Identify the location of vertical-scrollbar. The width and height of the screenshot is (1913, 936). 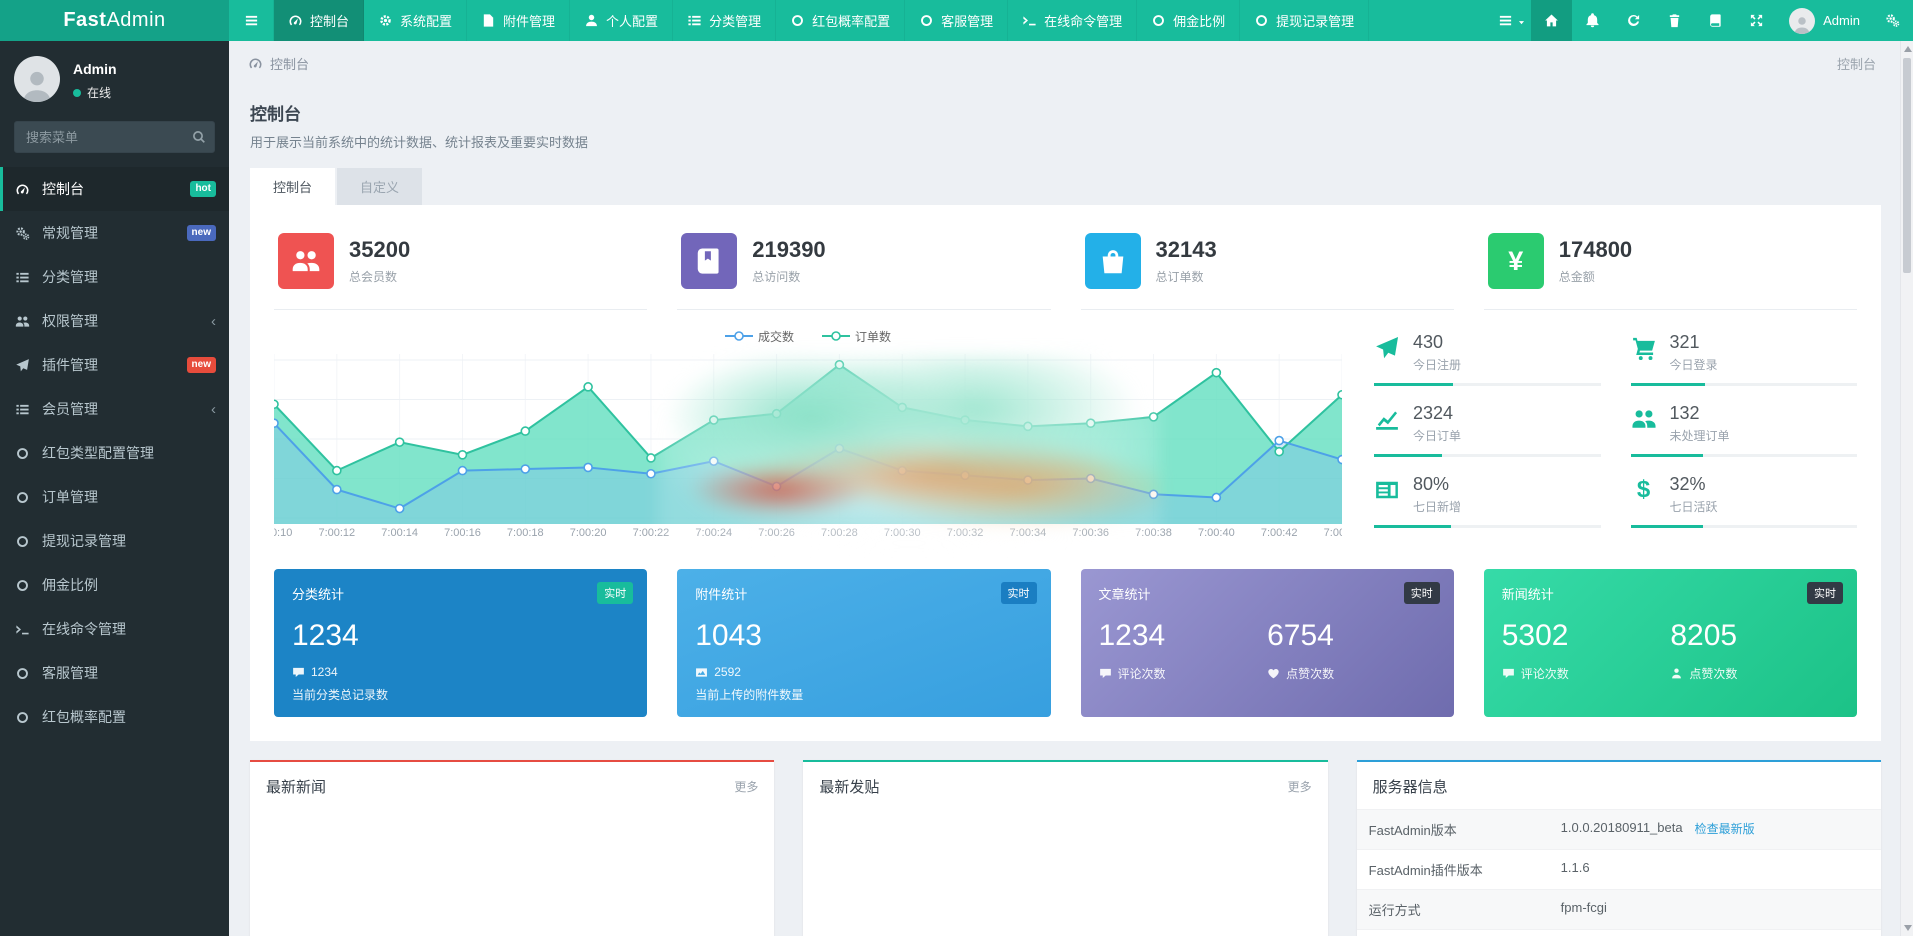
(1906, 488).